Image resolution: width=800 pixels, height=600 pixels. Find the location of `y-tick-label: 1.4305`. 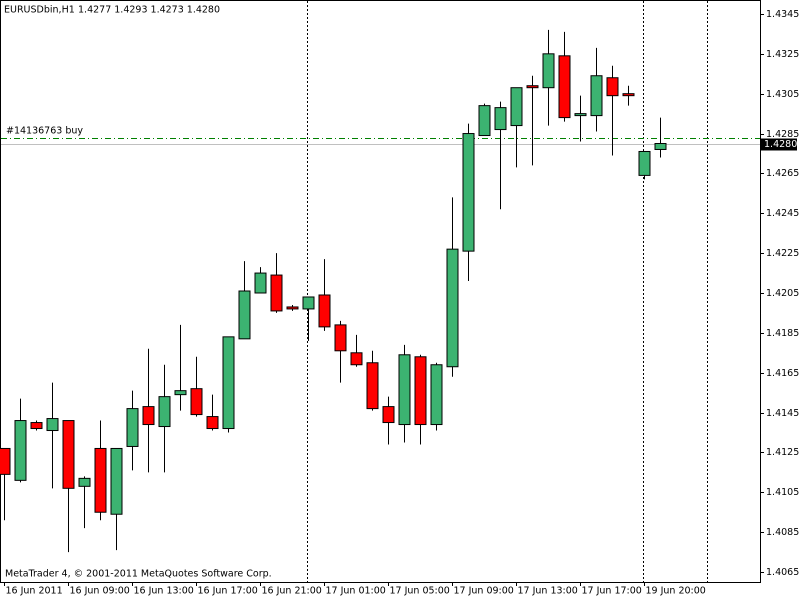

y-tick-label: 1.4305 is located at coordinates (782, 94).